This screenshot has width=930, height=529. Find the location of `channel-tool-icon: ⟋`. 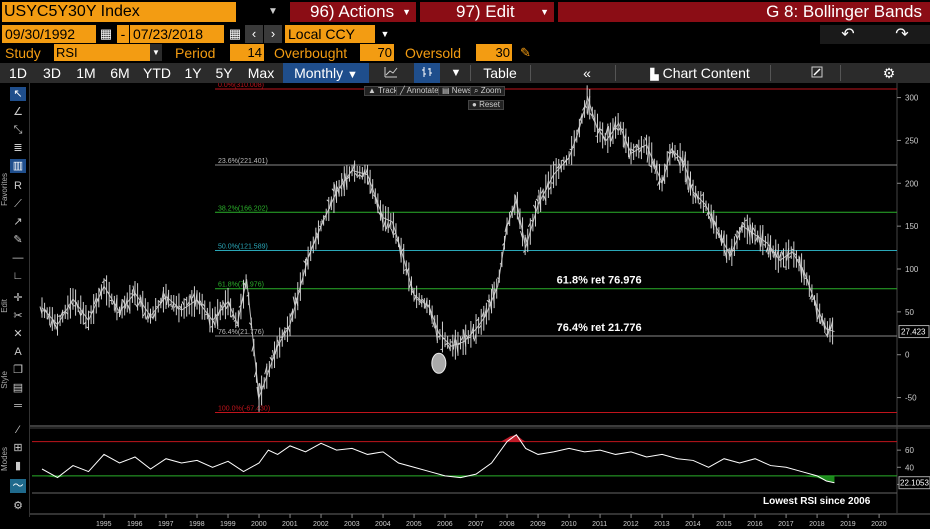

channel-tool-icon: ⟋ is located at coordinates (18, 204).